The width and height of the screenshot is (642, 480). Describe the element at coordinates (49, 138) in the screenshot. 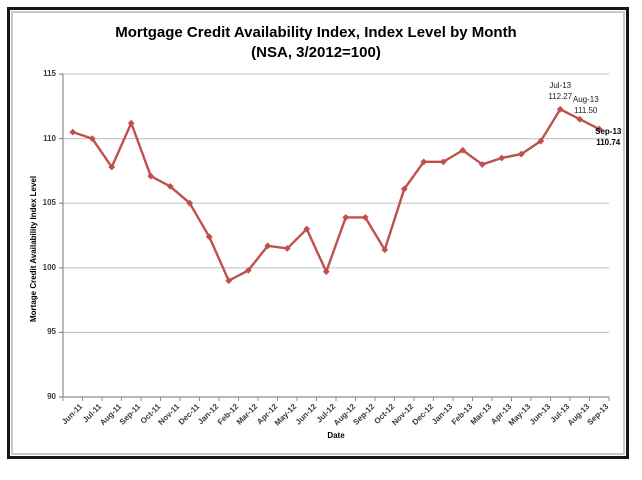

I see `y-tick-label: 110` at that location.